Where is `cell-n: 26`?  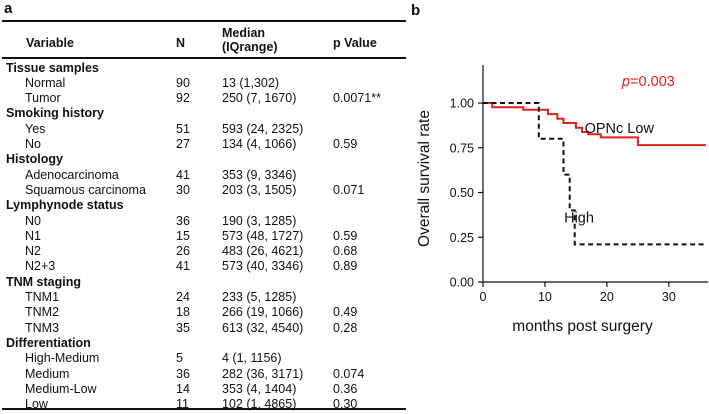
cell-n: 26 is located at coordinates (183, 251).